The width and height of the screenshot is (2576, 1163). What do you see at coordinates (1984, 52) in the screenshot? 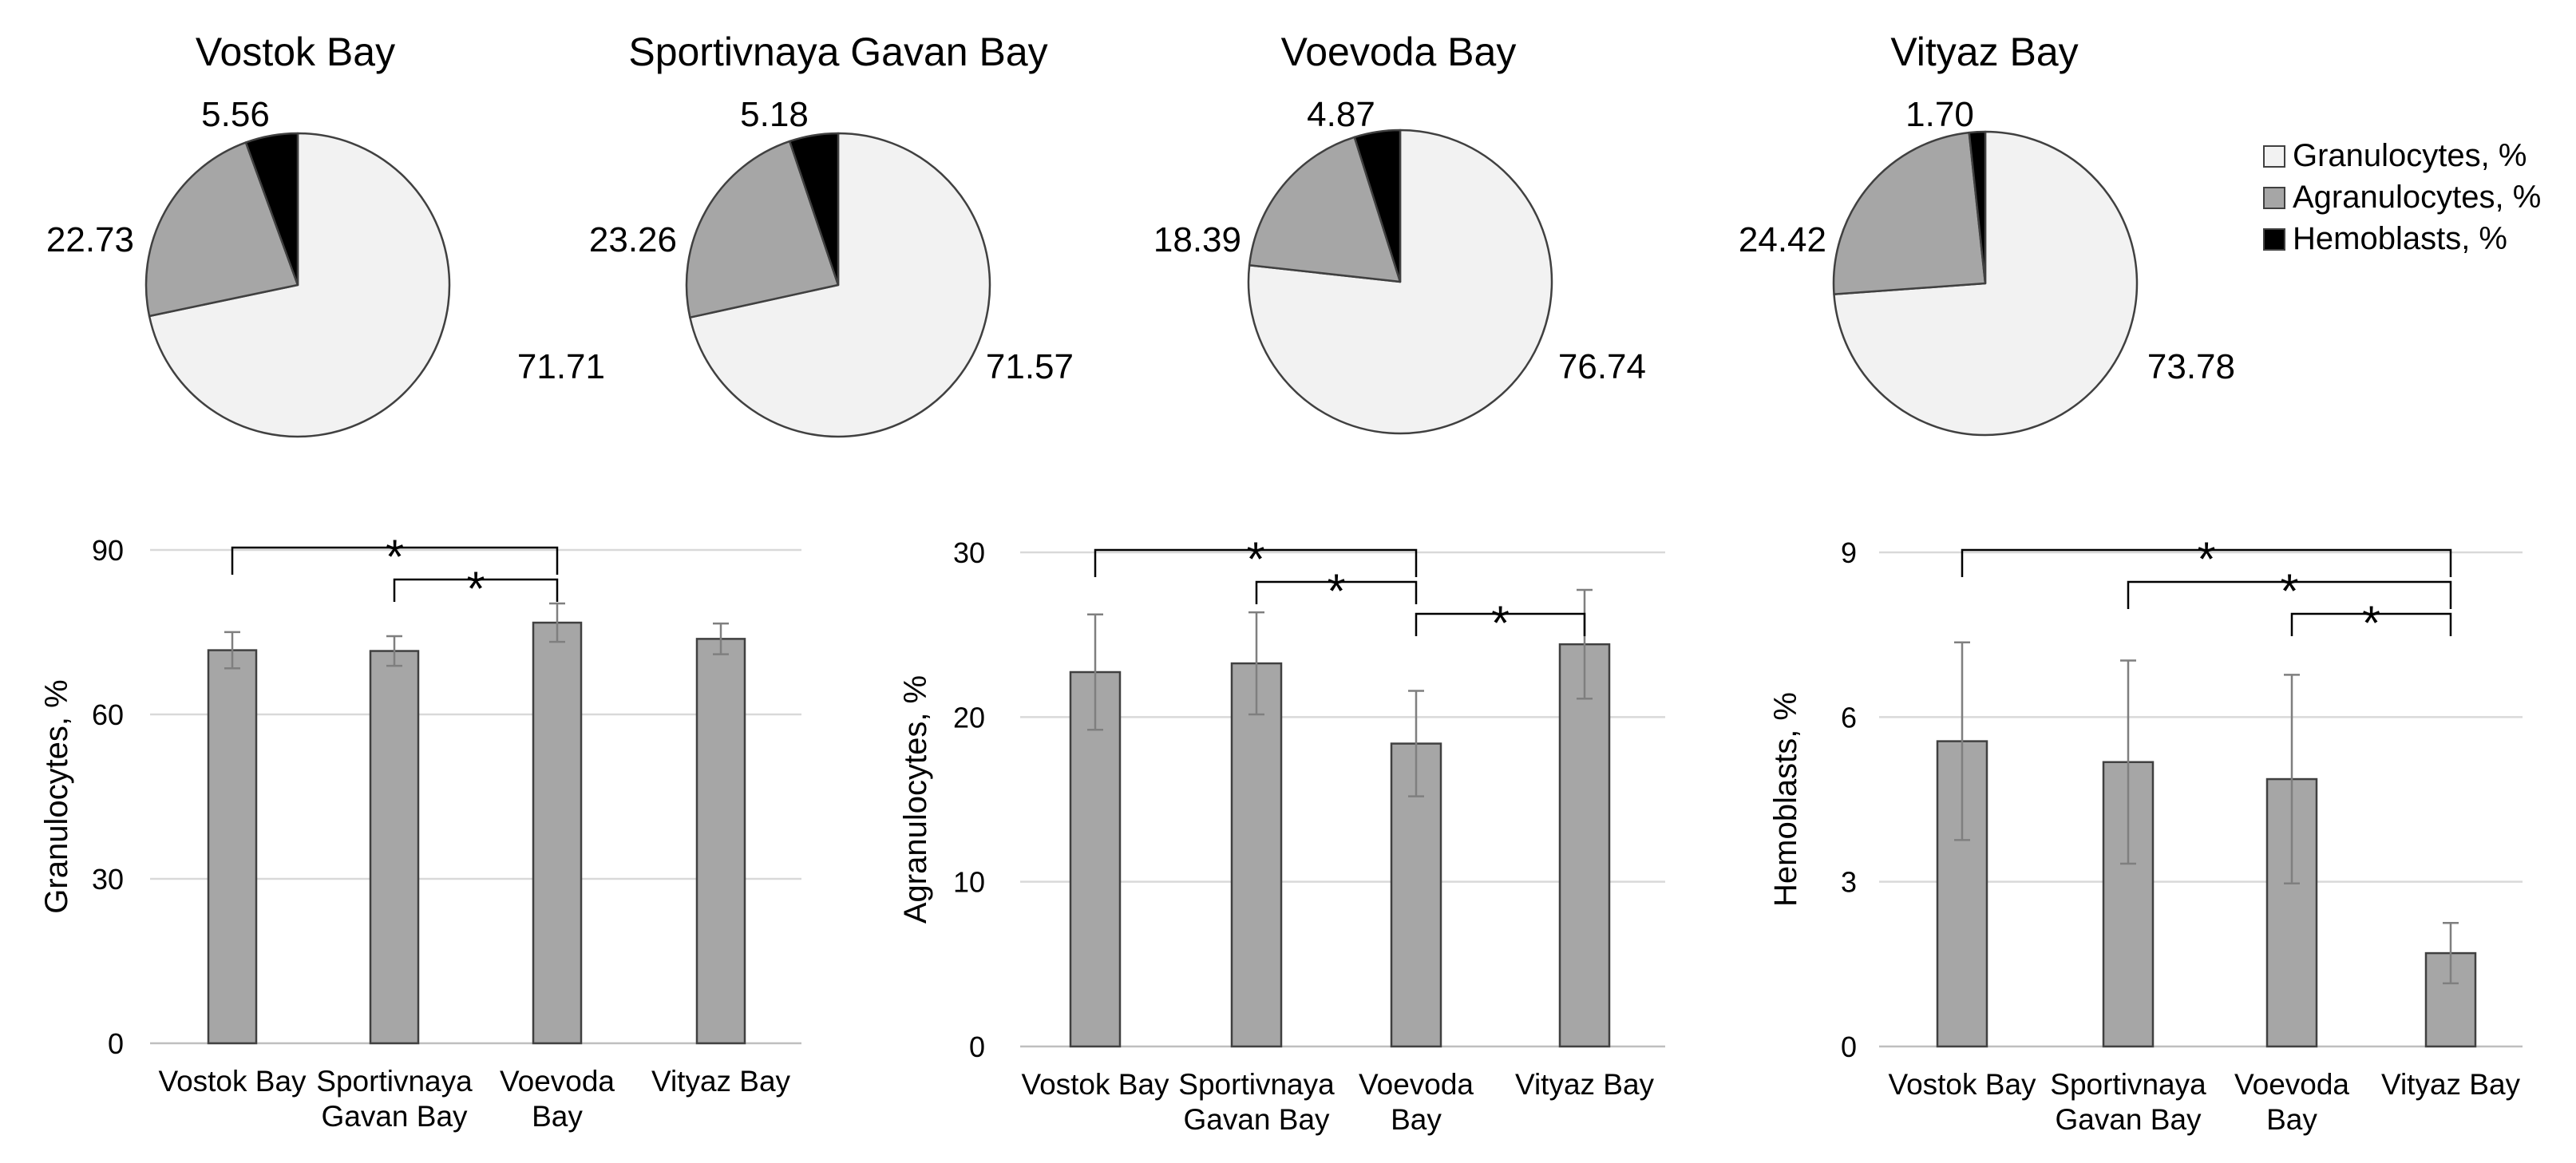
I see `pie-title: Vityaz Bay` at bounding box center [1984, 52].